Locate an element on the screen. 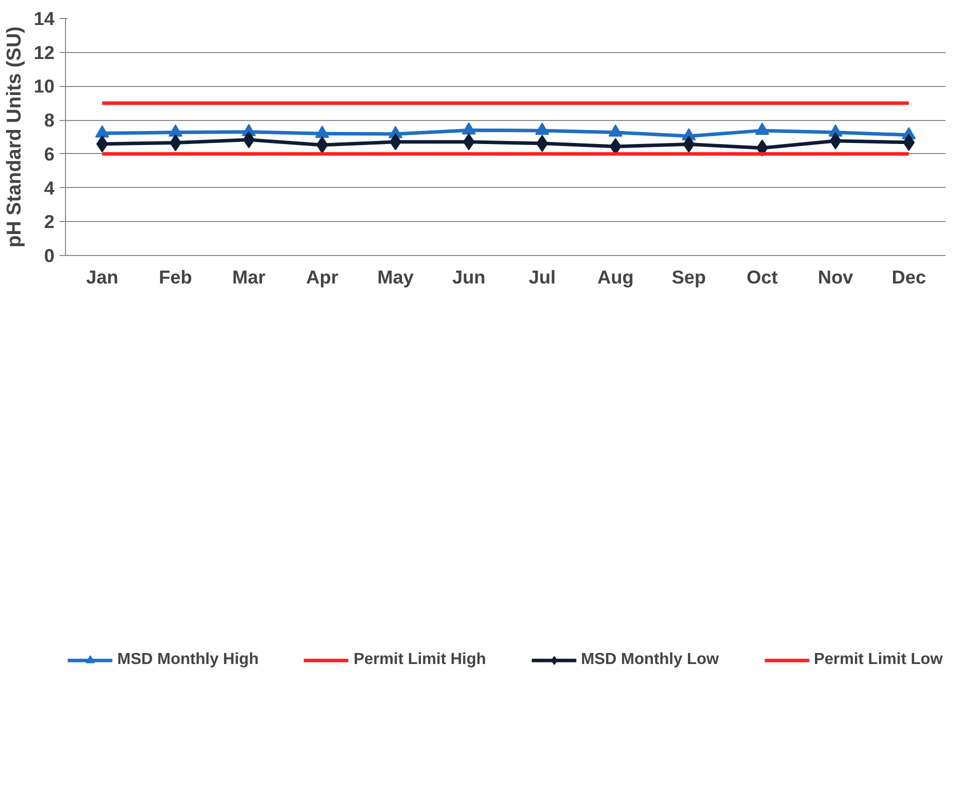 This screenshot has height=795, width=968. y-tick-label: 4 is located at coordinates (50, 187).